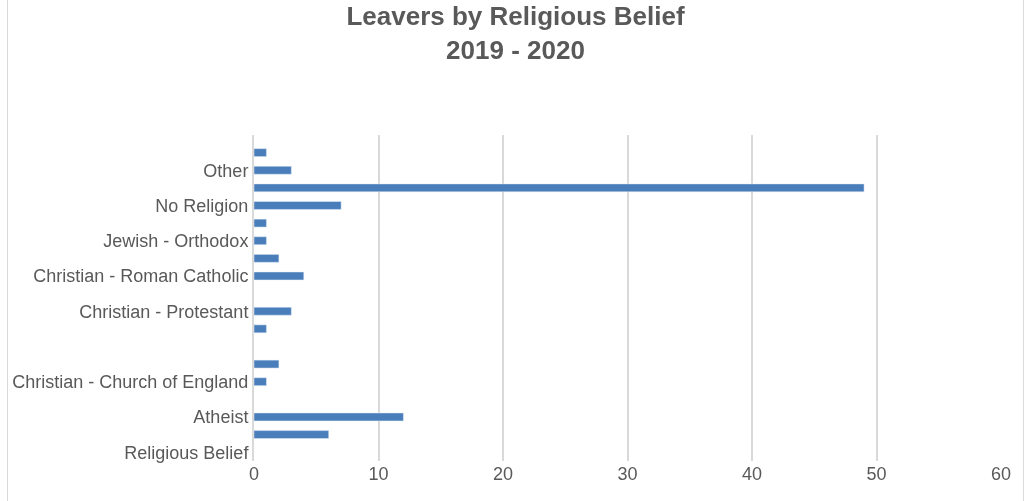  Describe the element at coordinates (226, 170) in the screenshot. I see `y-tick-label: Other` at that location.